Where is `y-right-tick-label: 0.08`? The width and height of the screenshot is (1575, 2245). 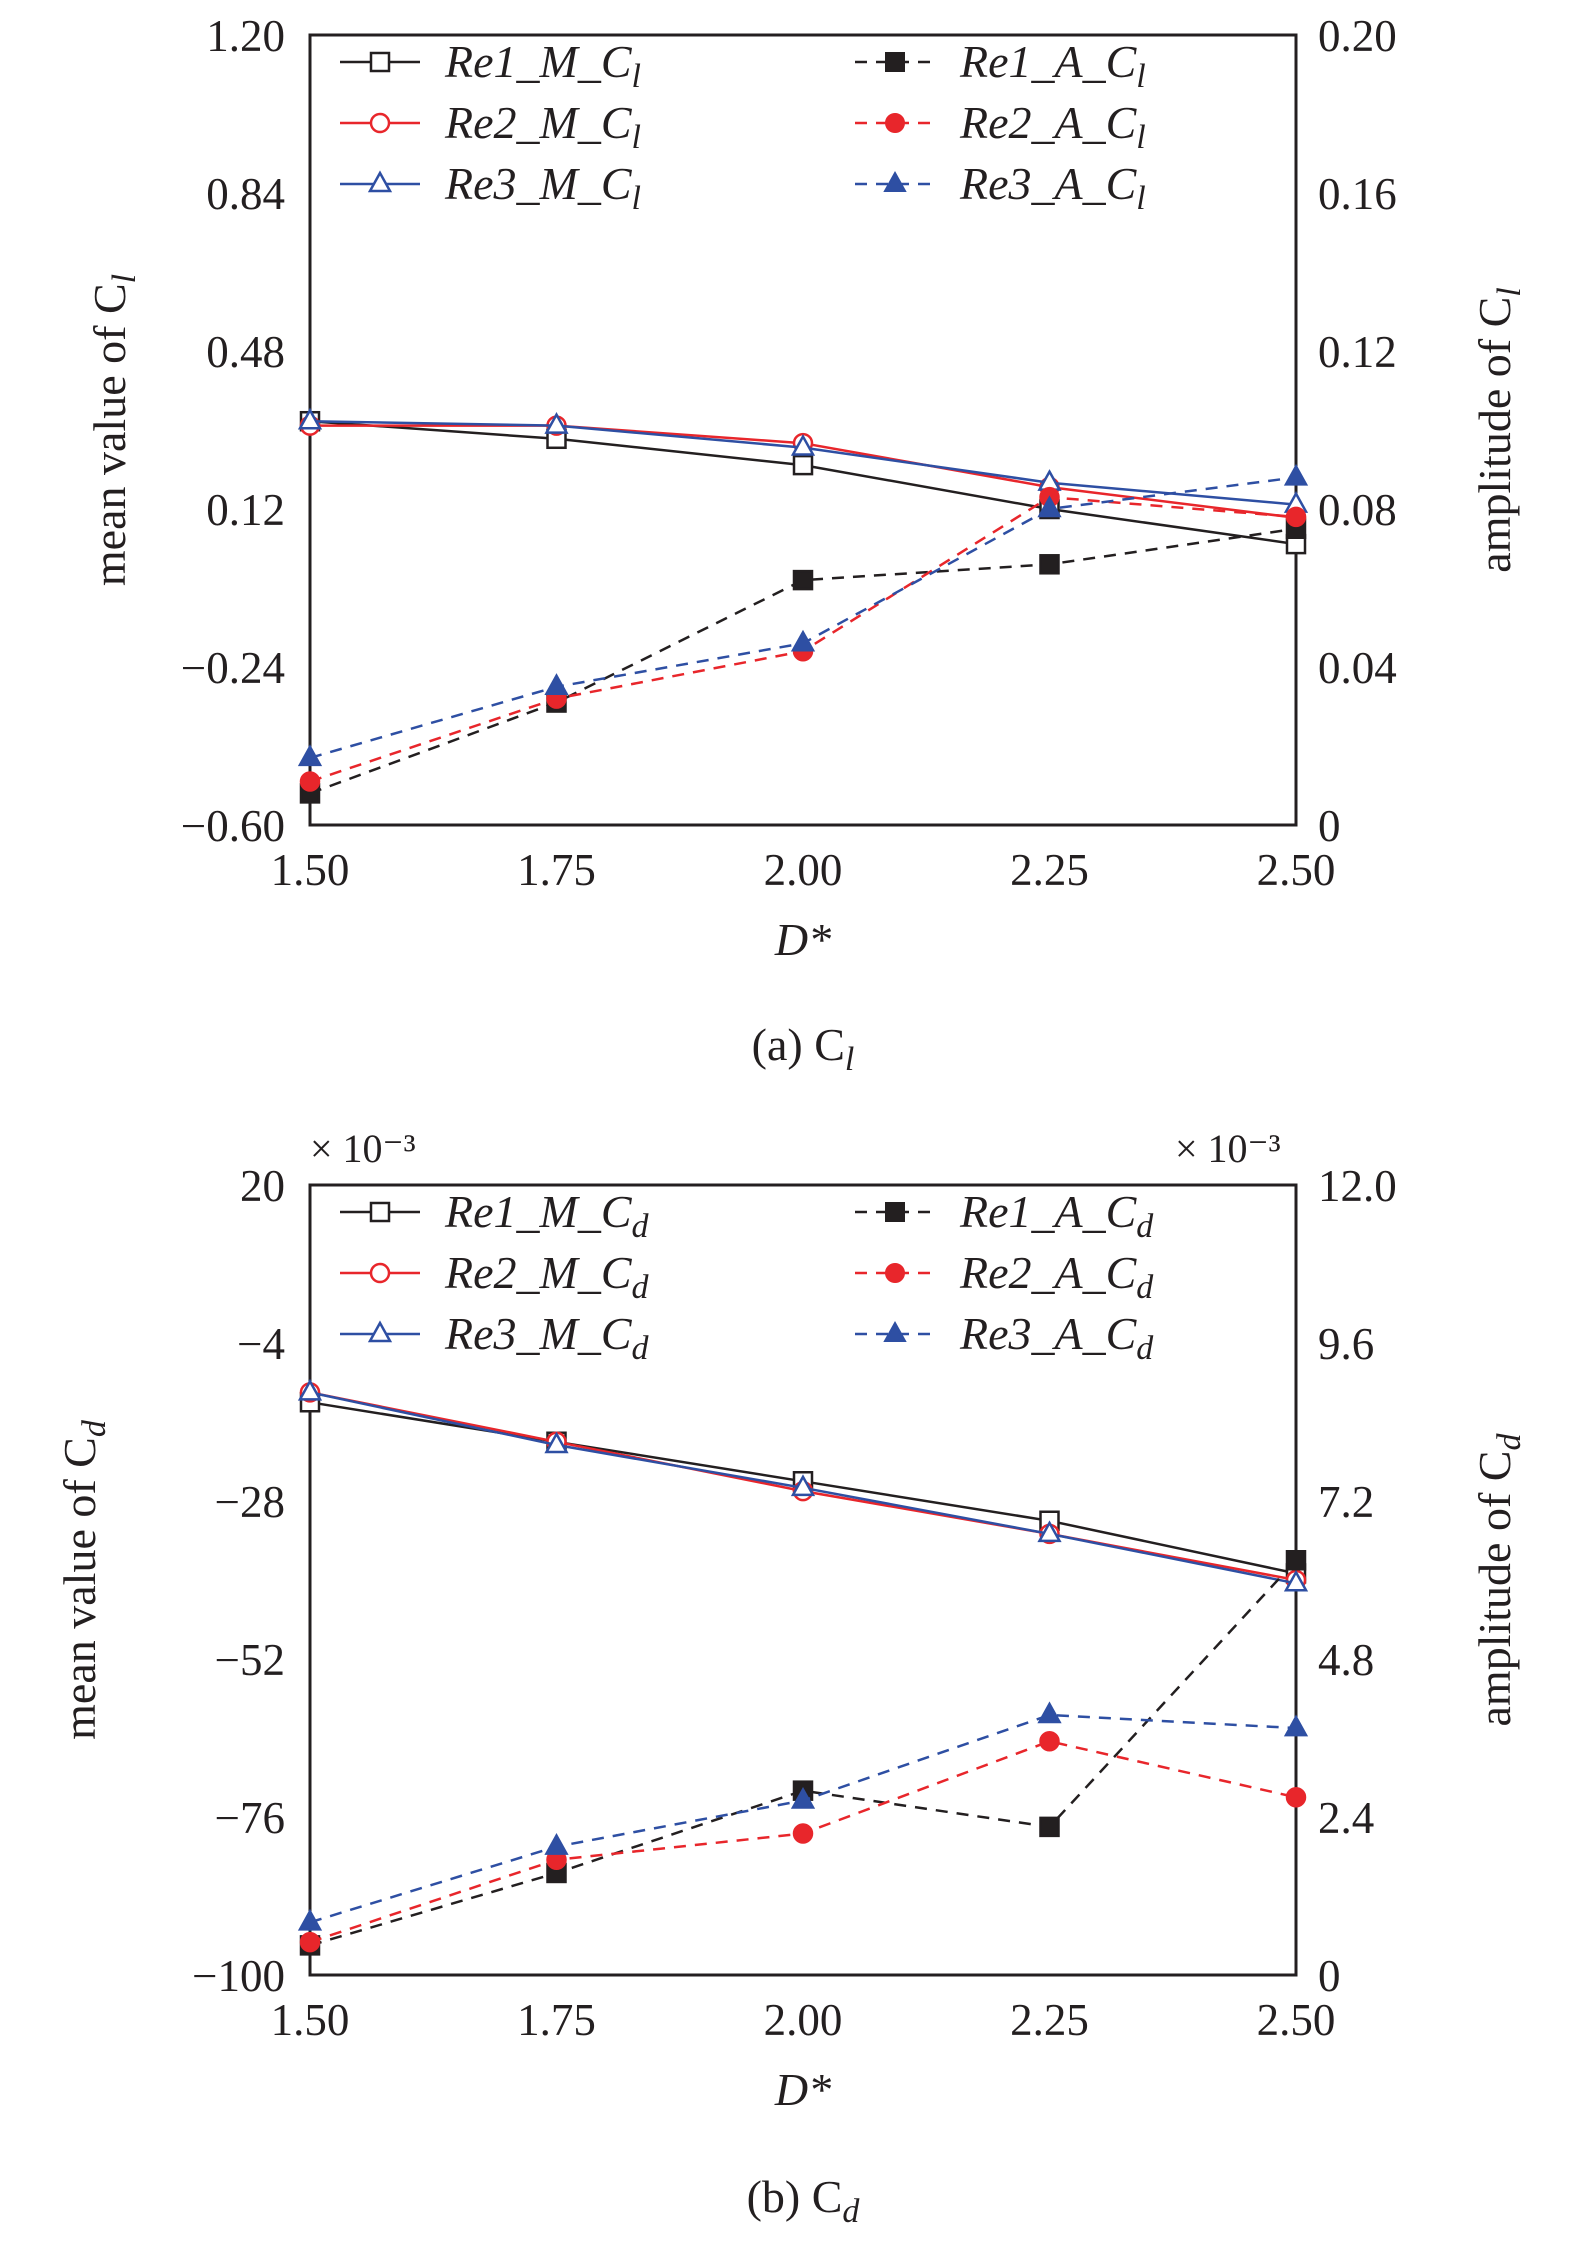 y-right-tick-label: 0.08 is located at coordinates (1357, 510).